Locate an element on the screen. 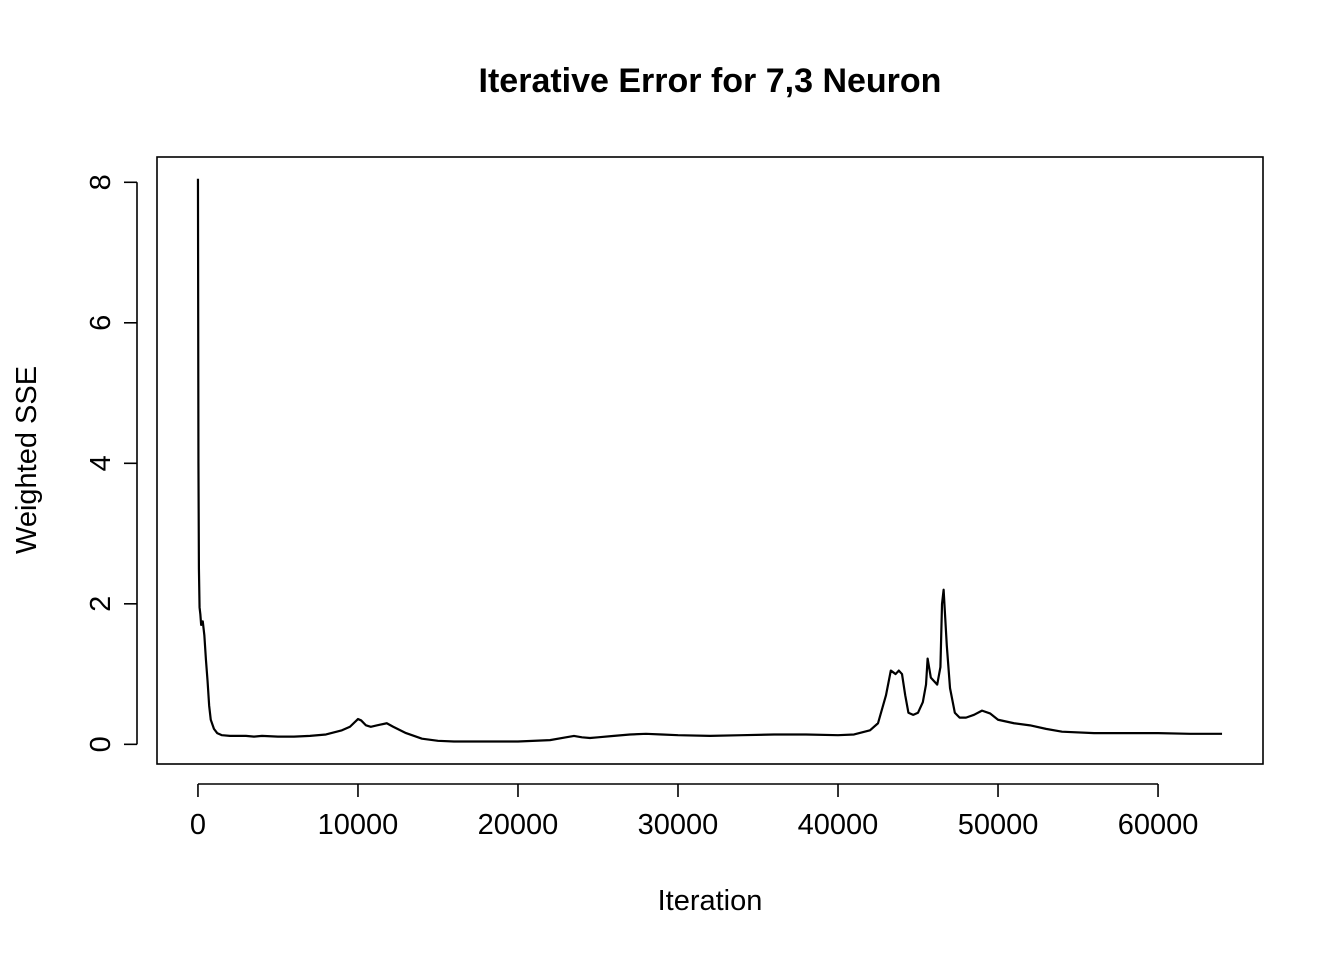 The image size is (1344, 960). x-axis-label: Iteration is located at coordinates (710, 901).